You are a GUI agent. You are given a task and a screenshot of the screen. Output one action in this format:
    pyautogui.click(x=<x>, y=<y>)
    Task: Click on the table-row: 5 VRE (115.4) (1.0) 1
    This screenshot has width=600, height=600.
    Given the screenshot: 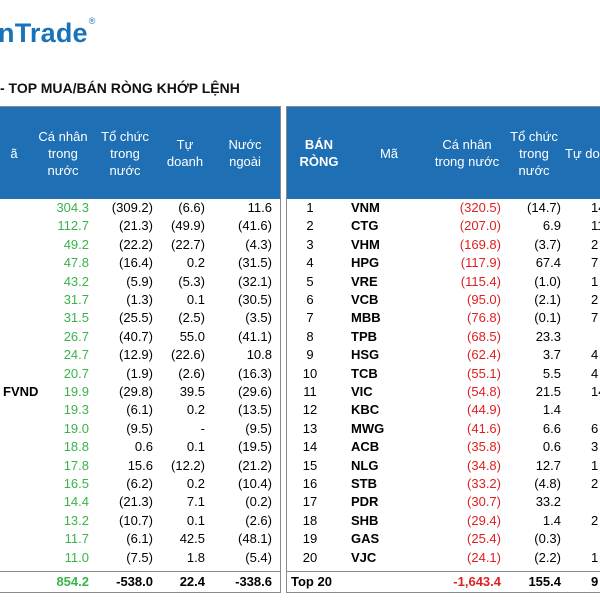 What is the action you would take?
    pyautogui.click(x=443, y=282)
    